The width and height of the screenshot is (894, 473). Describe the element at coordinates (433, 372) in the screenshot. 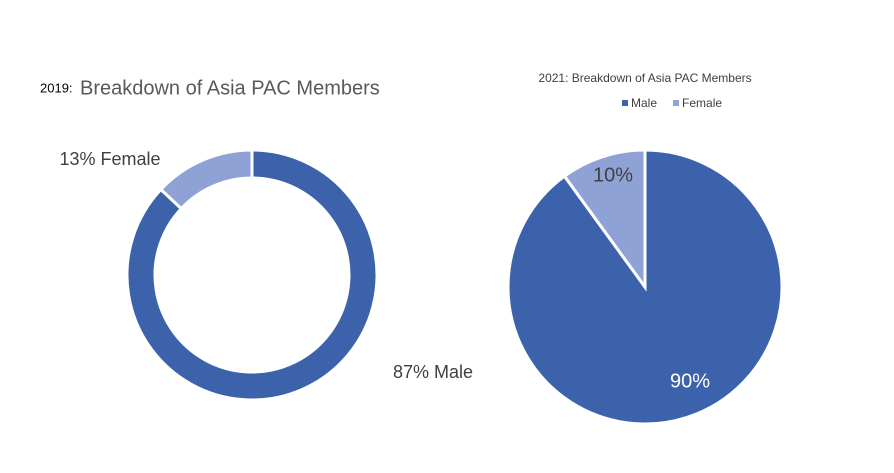

I see `data-label: 87% Male` at that location.